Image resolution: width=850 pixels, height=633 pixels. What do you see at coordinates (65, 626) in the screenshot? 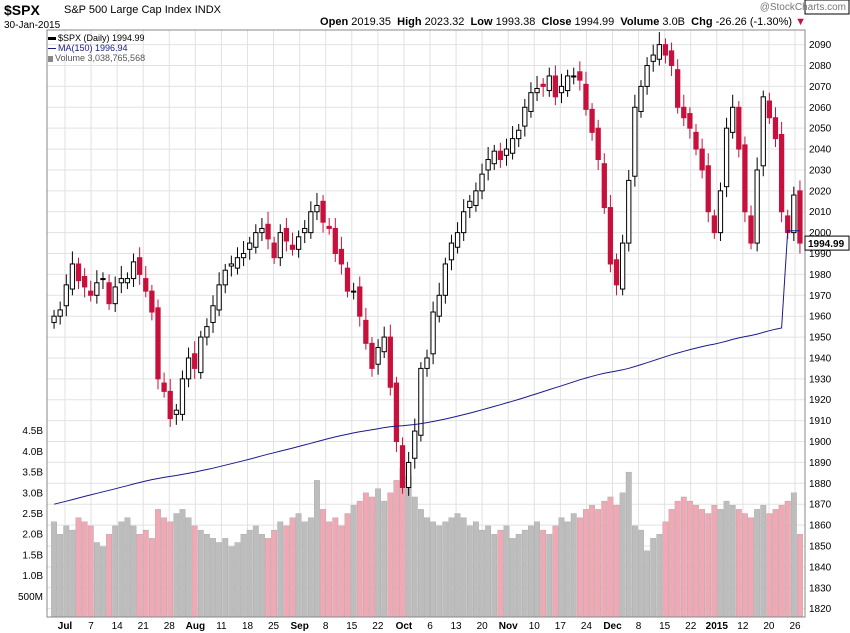
I see `date-tick-label: Jul` at bounding box center [65, 626].